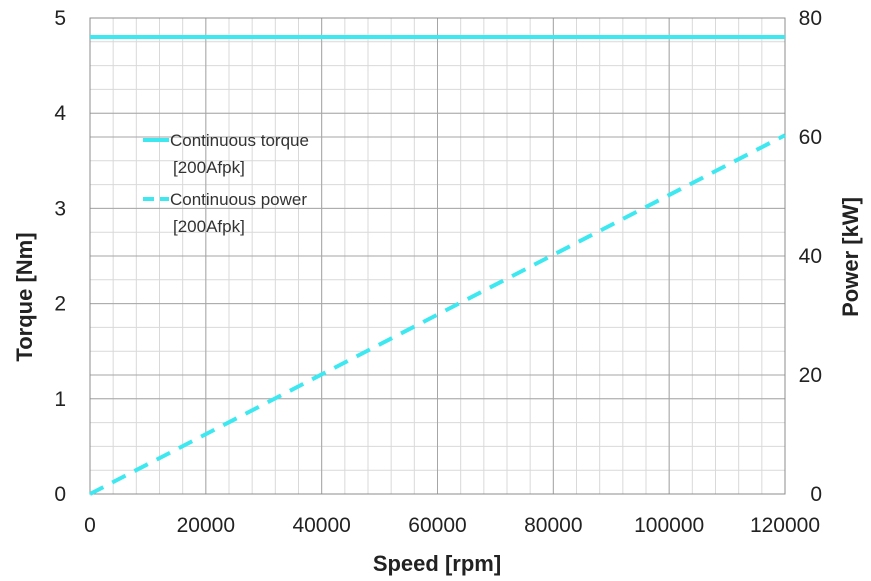 This screenshot has width=871, height=581. I want to click on x-axis-ticks: 0 20000 40000 60000 80000 100000 120000, so click(452, 525).